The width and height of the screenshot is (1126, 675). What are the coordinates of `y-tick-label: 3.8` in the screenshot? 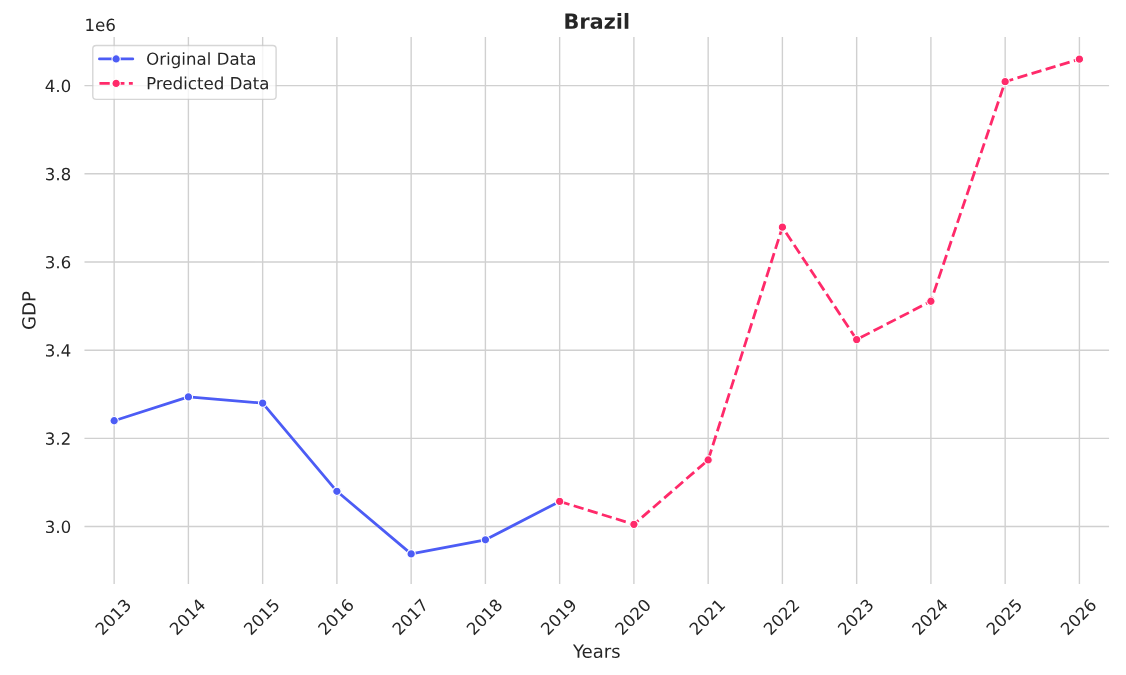 It's located at (58, 174).